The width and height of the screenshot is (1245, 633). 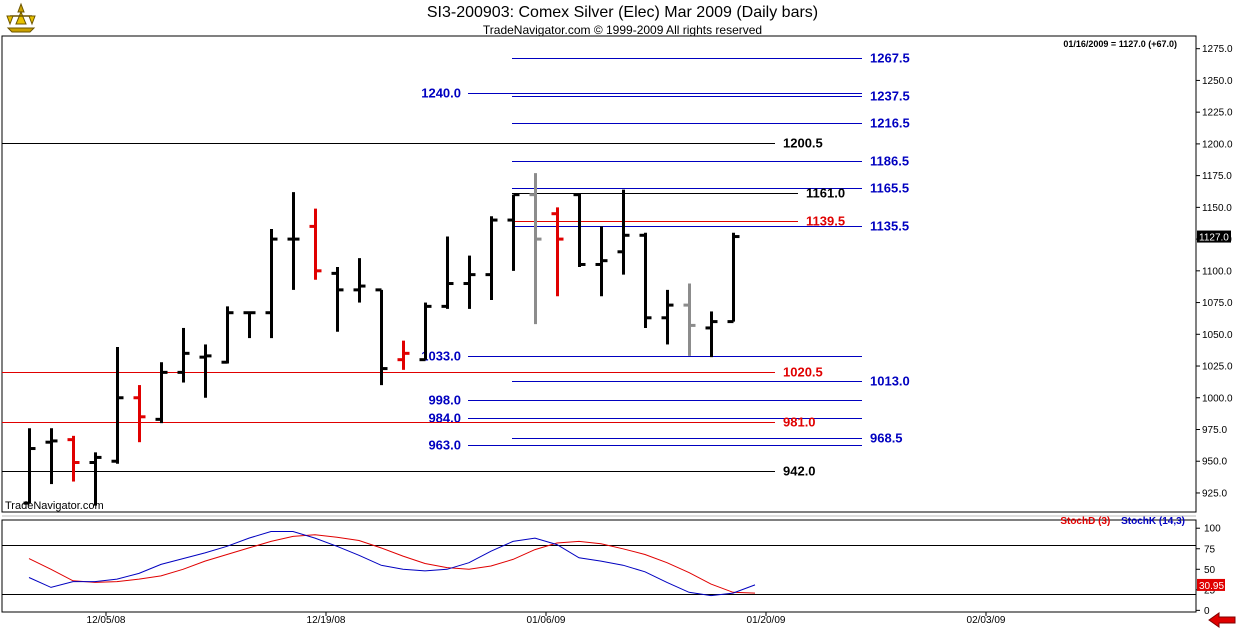 I want to click on level-label-1139.5: 1139.5, so click(x=825, y=221).